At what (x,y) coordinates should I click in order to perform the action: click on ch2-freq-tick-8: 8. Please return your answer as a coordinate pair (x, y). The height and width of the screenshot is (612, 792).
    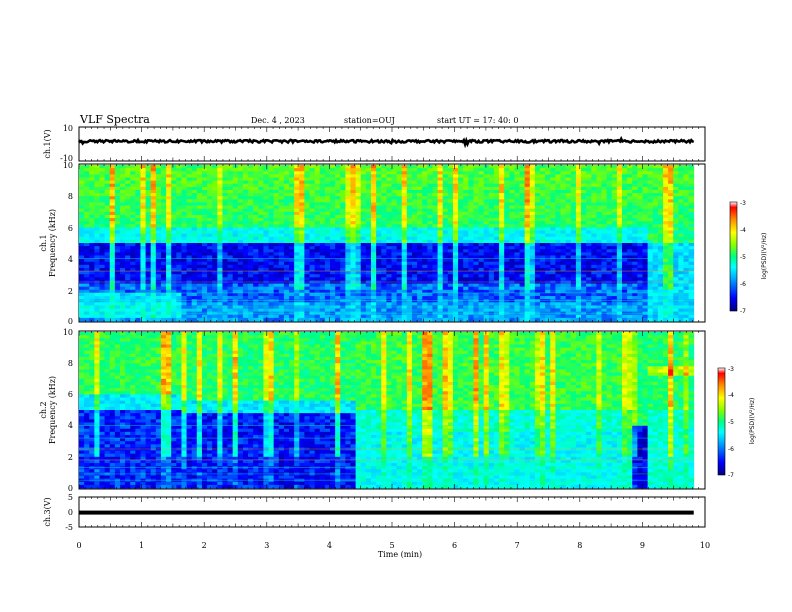
    Looking at the image, I should click on (70, 363).